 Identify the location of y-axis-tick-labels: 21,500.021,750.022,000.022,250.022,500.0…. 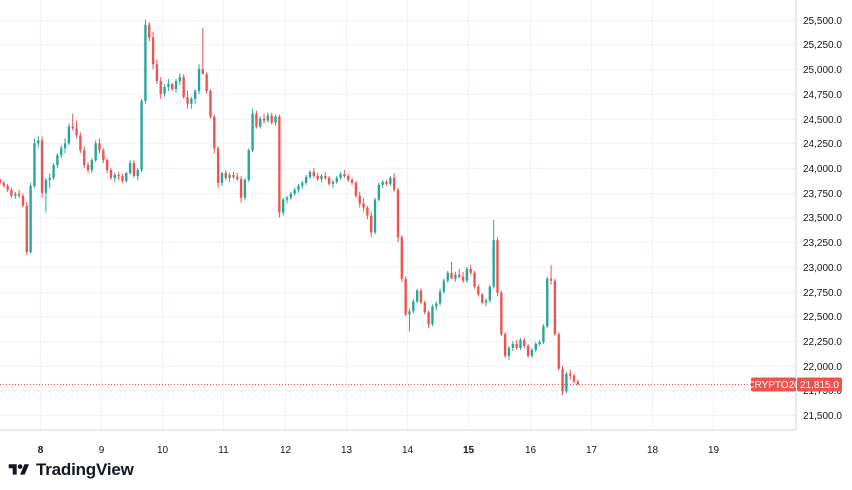
(822, 219).